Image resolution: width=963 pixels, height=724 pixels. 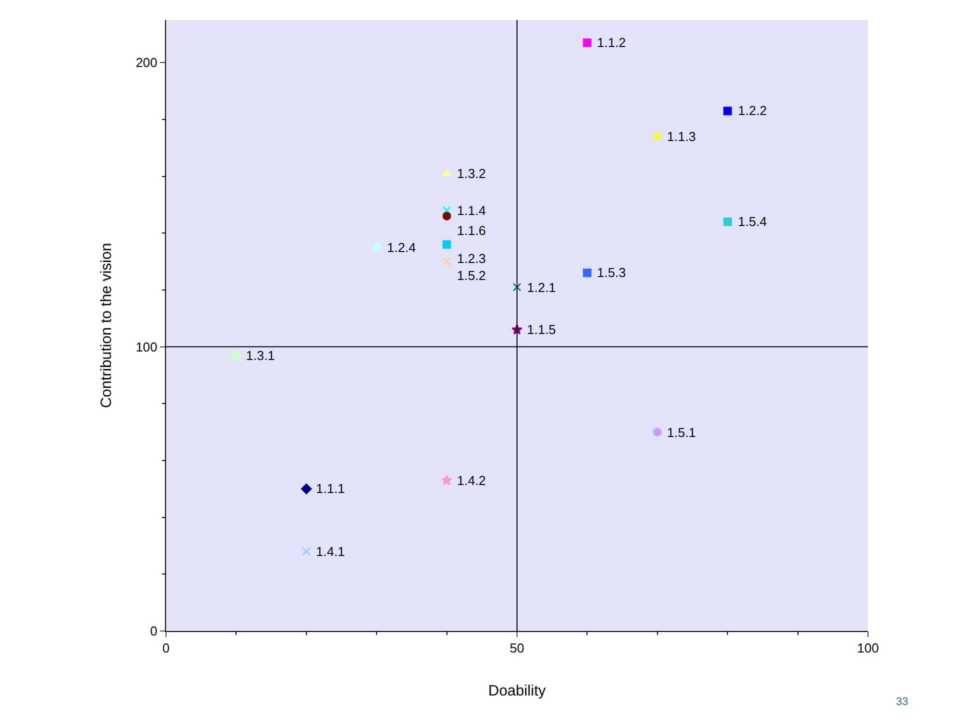 What do you see at coordinates (868, 648) in the screenshot?
I see `x-tick-label: 100` at bounding box center [868, 648].